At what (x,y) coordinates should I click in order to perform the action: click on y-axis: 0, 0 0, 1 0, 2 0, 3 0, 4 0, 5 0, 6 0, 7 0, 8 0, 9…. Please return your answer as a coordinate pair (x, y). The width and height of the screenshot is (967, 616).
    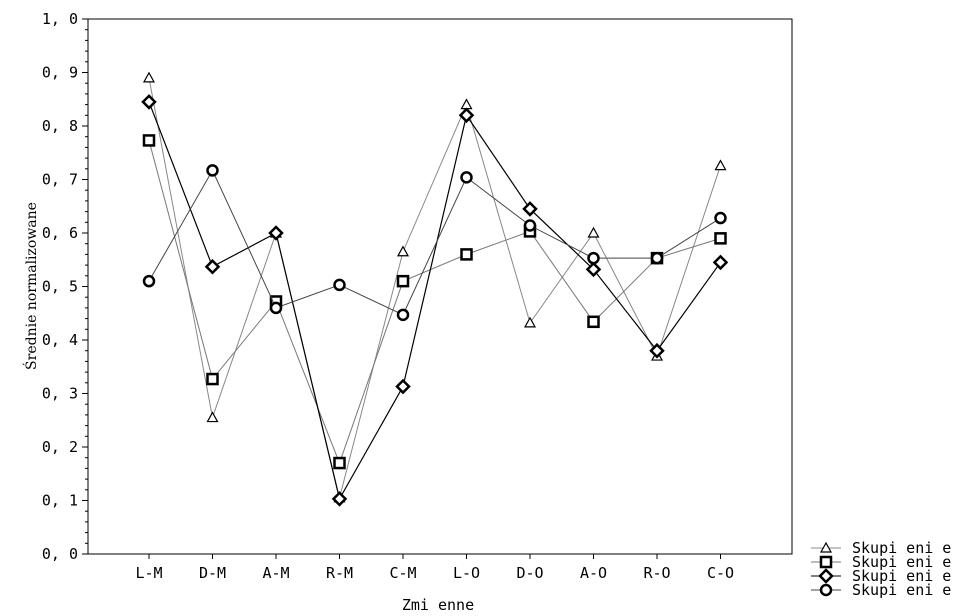
    Looking at the image, I should click on (65, 286).